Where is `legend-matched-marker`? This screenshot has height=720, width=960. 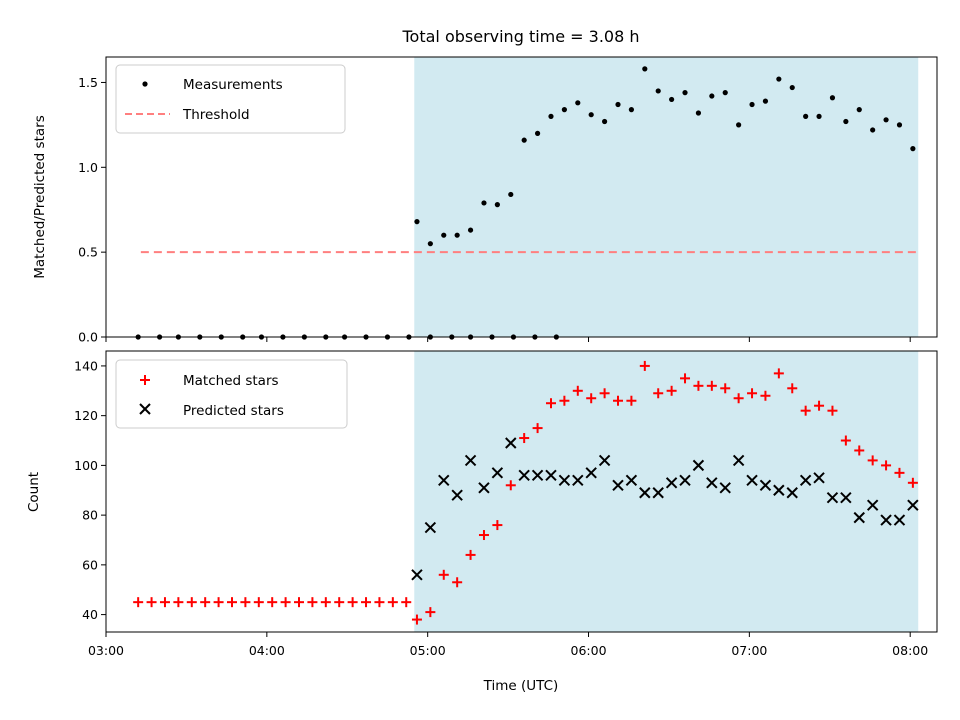 legend-matched-marker is located at coordinates (145, 380).